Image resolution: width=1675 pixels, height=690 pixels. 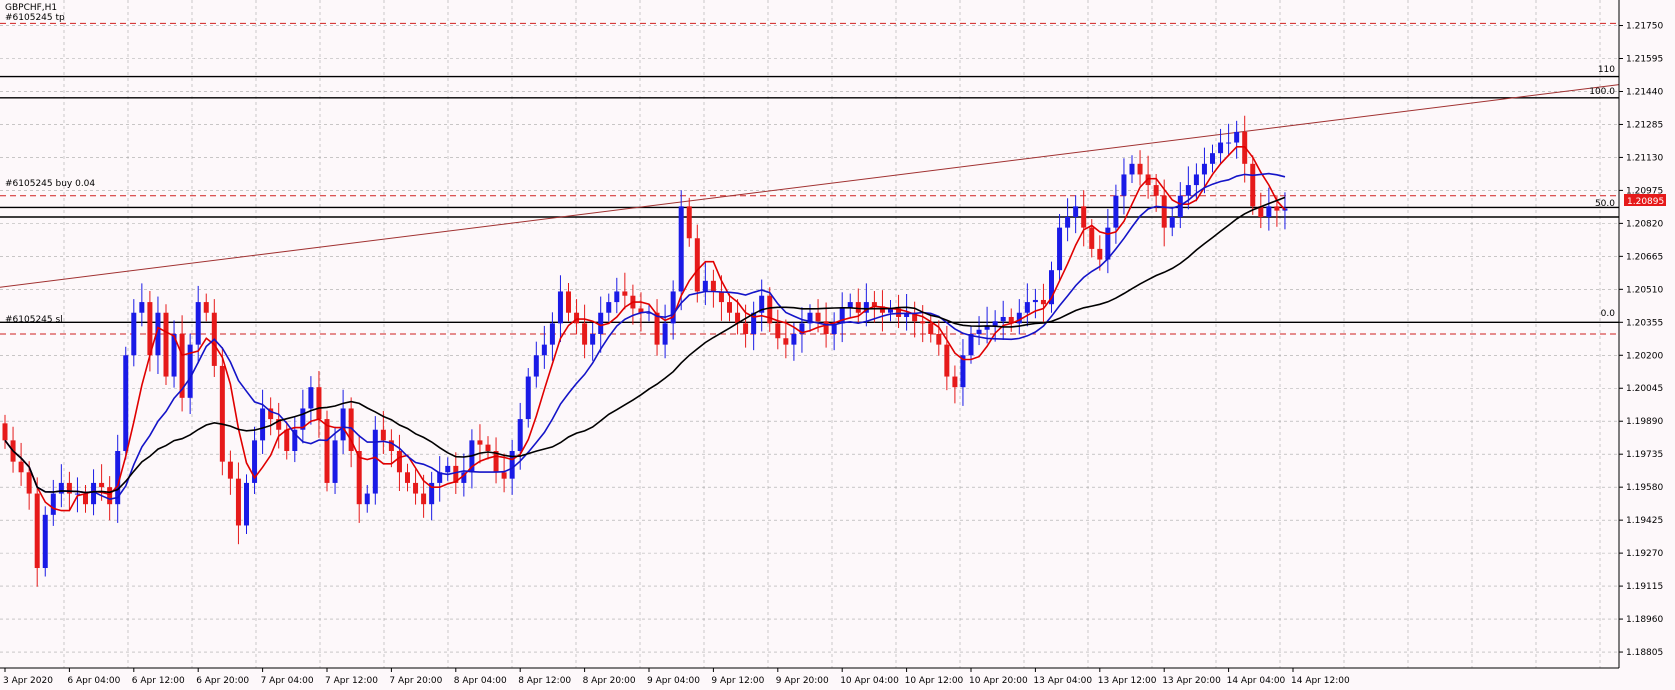 I want to click on price-tick-label: 1.19580, so click(x=1644, y=488).